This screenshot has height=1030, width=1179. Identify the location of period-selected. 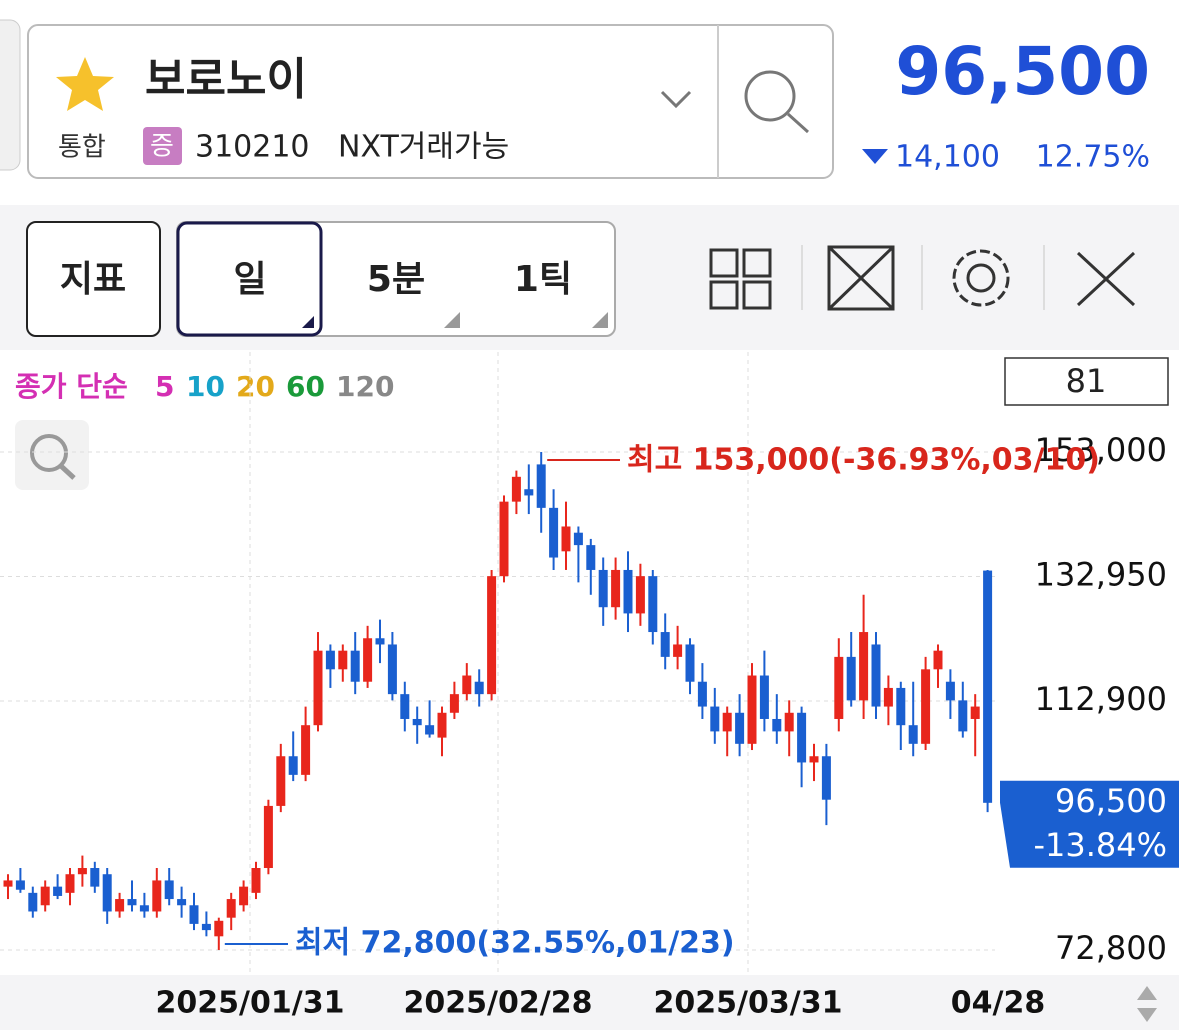
(249, 279).